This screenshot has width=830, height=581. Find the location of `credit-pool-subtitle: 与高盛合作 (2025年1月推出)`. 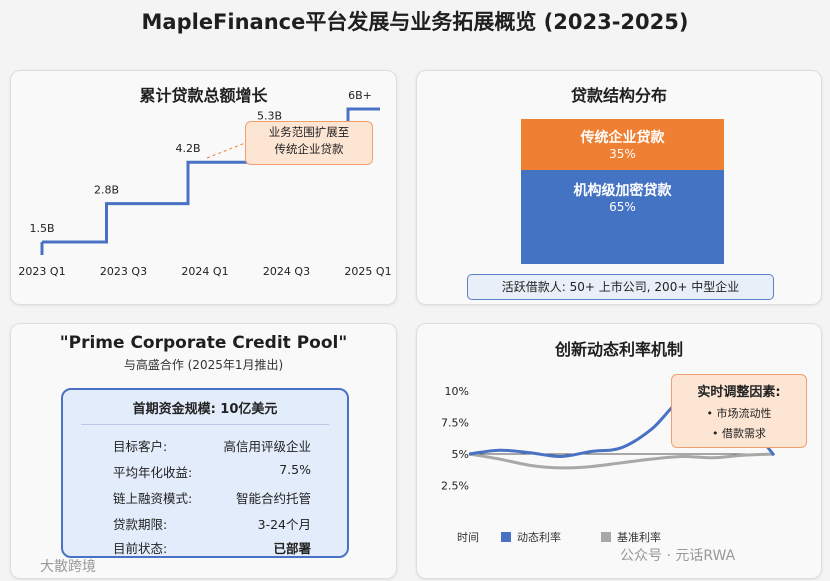

credit-pool-subtitle: 与高盛合作 (2025年1月推出) is located at coordinates (203, 365).